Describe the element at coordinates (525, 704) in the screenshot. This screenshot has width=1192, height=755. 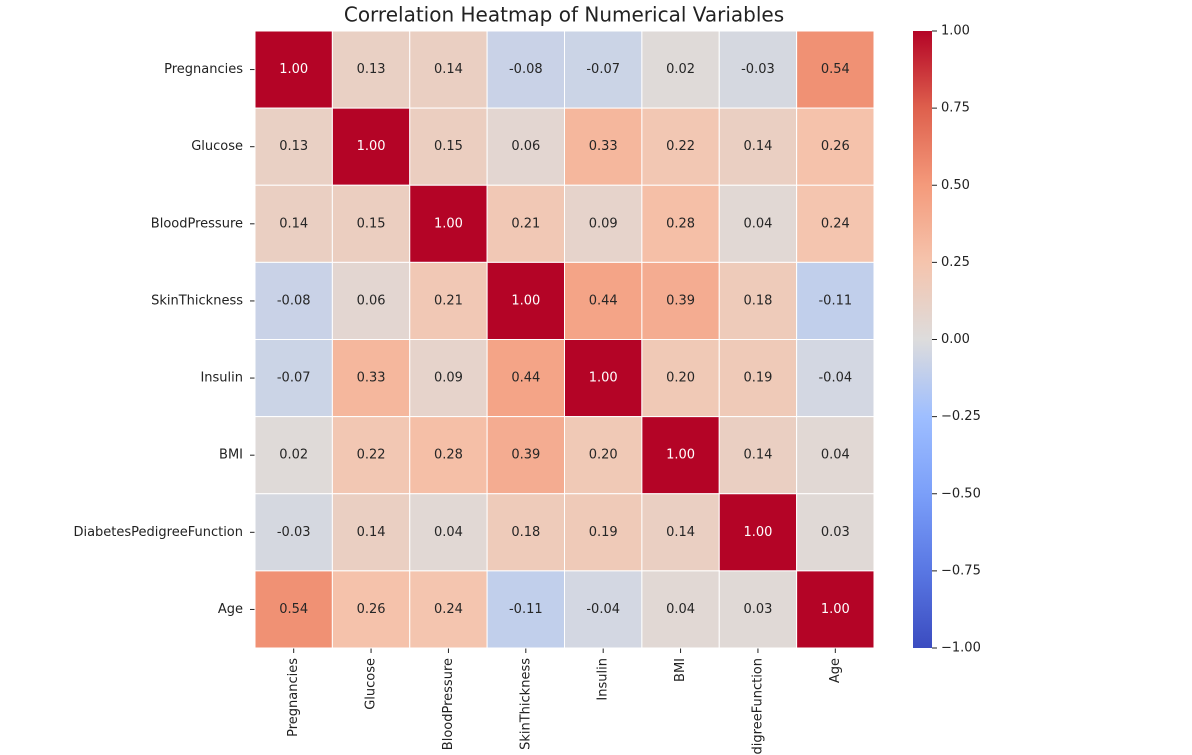
I see `x-tick-label: SkinThickness` at that location.